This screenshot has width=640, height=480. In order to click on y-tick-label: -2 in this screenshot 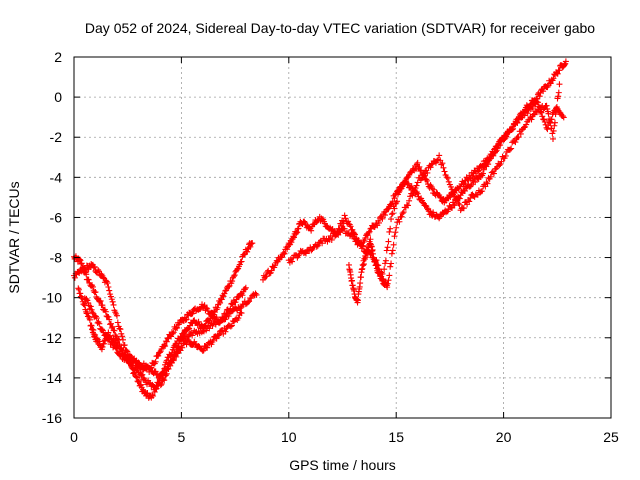, I will do `click(56, 137)`.